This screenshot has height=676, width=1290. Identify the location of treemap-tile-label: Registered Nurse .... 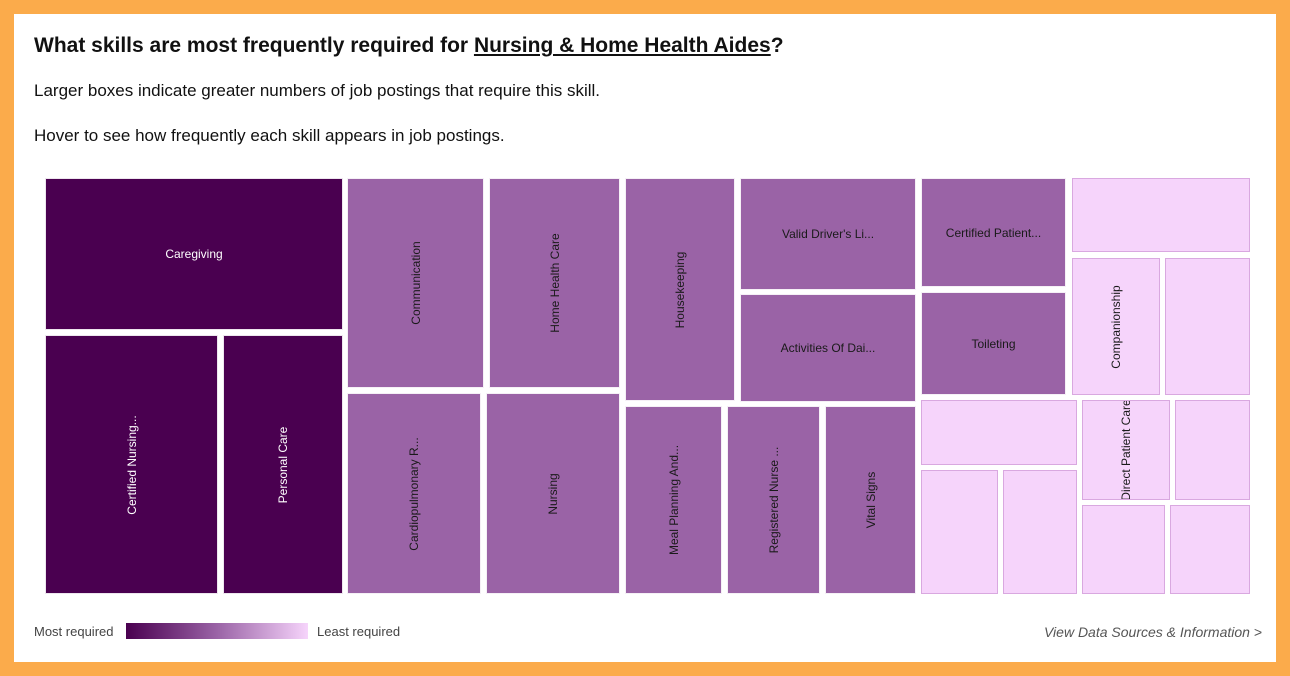
(773, 500).